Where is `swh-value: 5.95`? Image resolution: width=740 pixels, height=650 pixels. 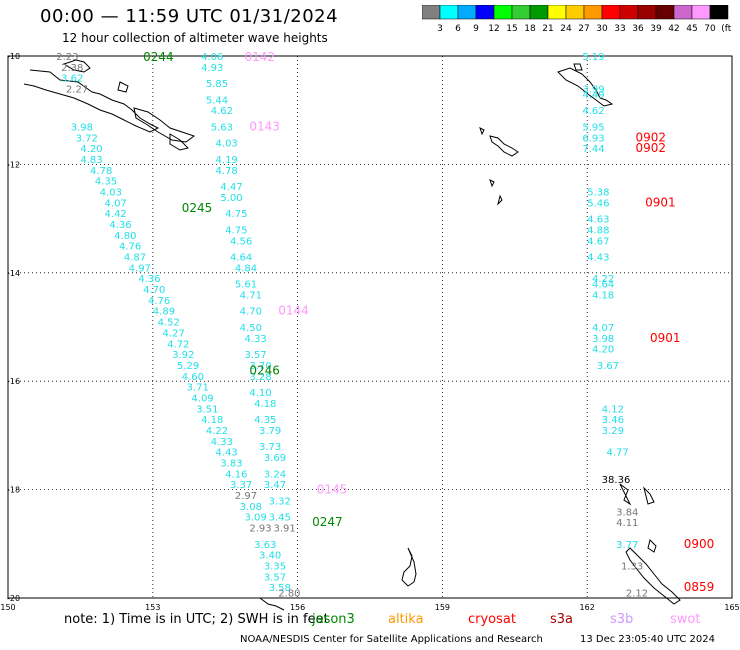
swh-value: 5.95 is located at coordinates (593, 127).